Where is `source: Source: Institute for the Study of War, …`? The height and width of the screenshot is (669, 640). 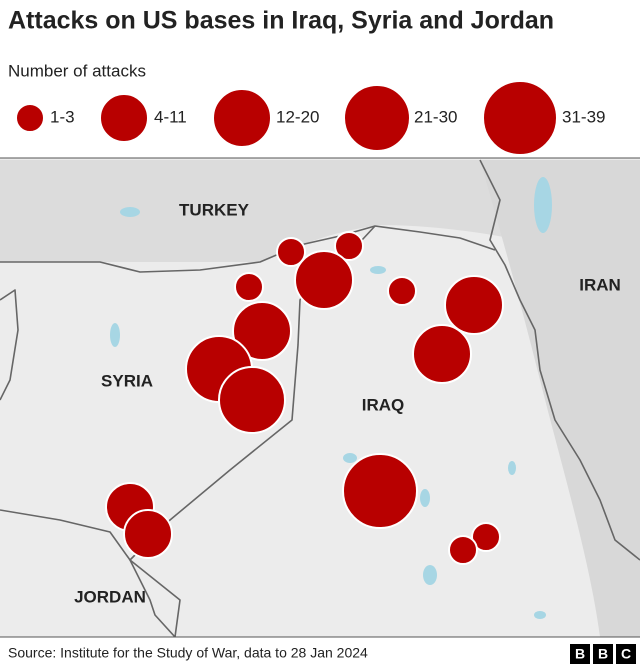
source: Source: Institute for the Study of War, … is located at coordinates (188, 653).